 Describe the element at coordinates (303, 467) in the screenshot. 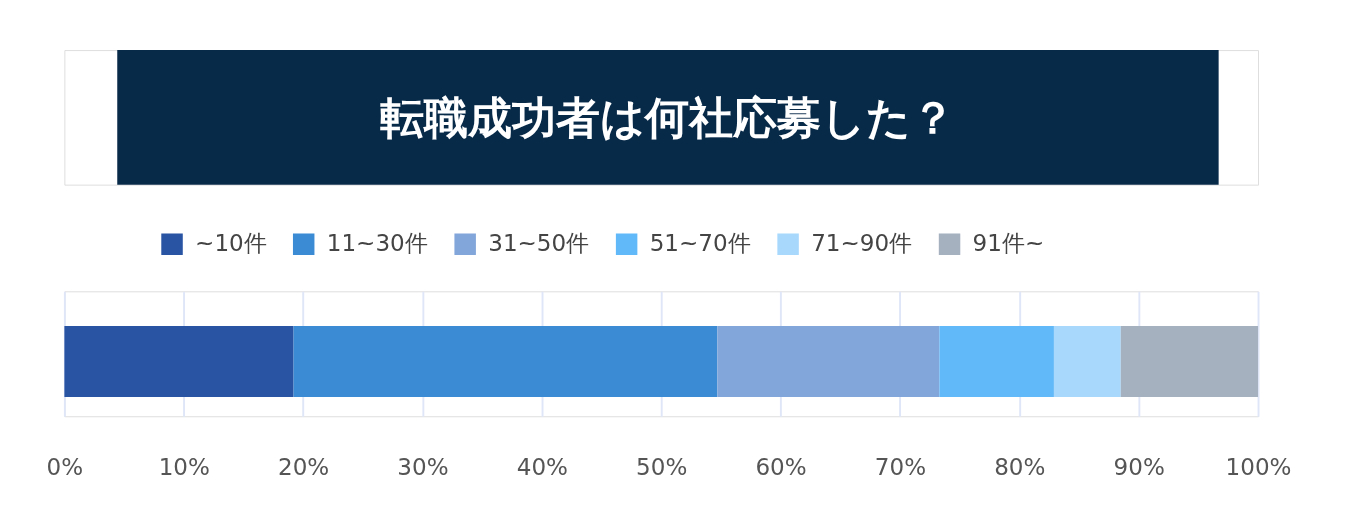

I see `x-tick-label: 20%` at that location.